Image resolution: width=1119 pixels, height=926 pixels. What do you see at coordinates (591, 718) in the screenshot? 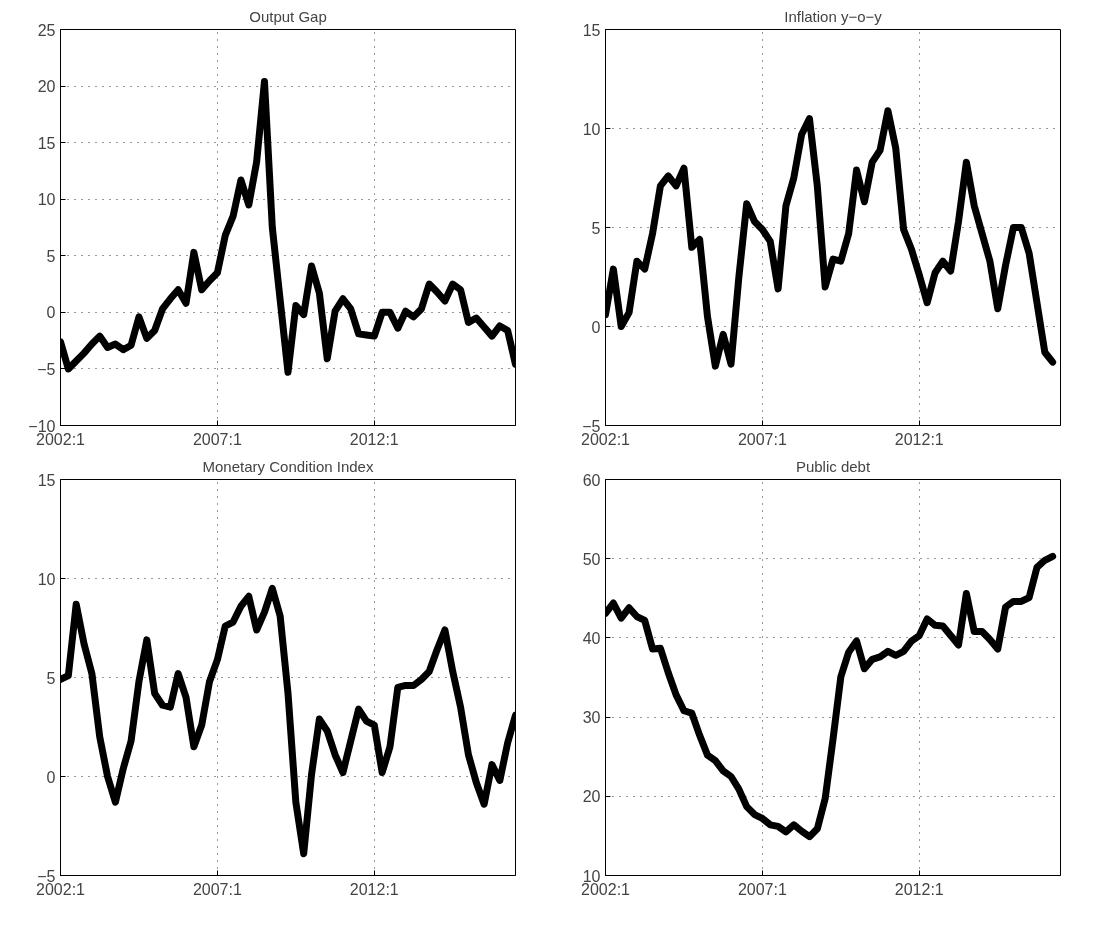
I see `y-tick-label: 30` at bounding box center [591, 718].